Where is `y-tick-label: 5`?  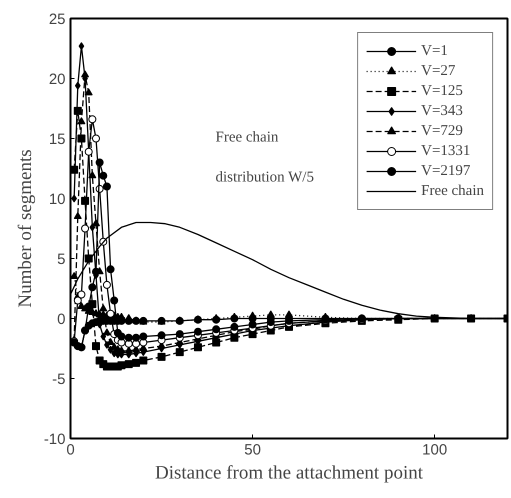 y-tick-label: 5 is located at coordinates (61, 259).